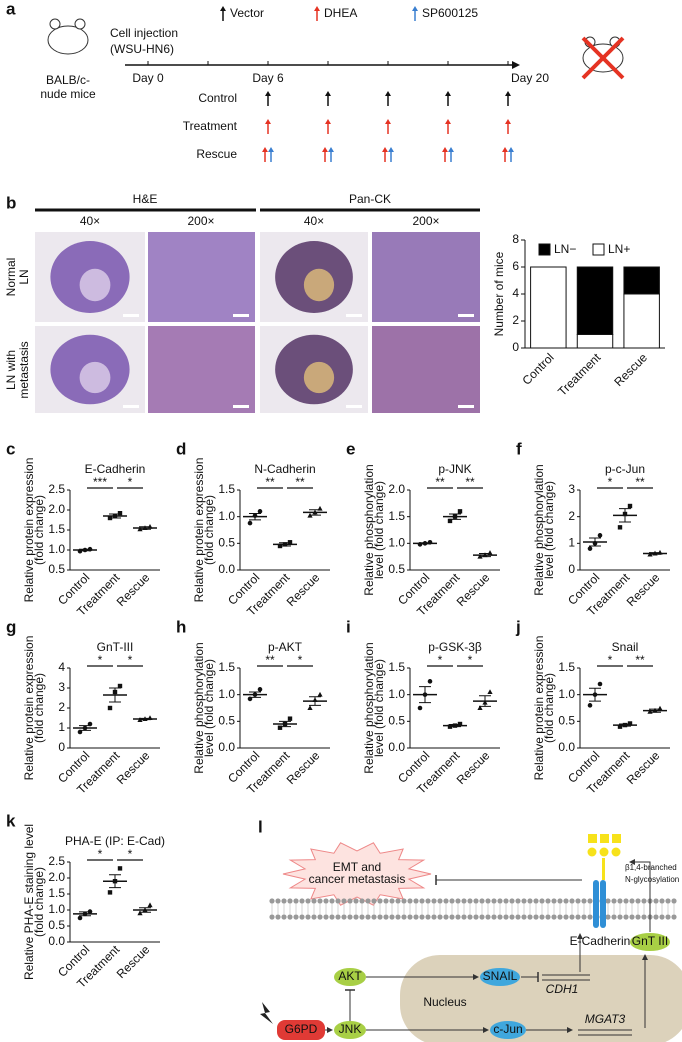 Image resolution: width=682 pixels, height=1042 pixels. Describe the element at coordinates (181, 626) in the screenshot. I see `panel-label: h` at that location.